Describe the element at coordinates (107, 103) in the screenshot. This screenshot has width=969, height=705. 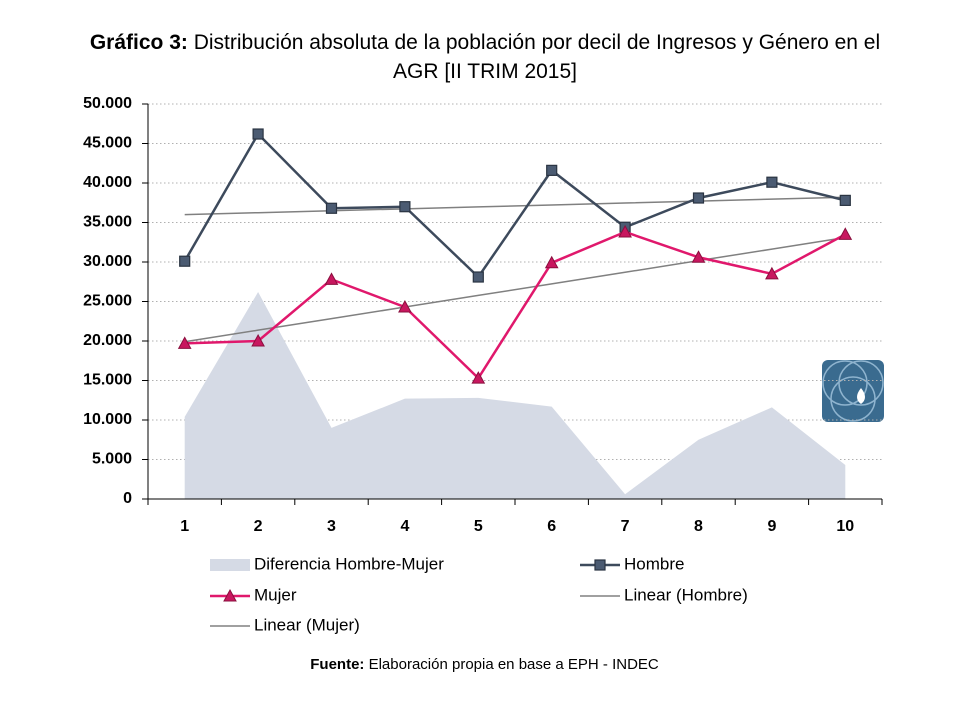
I see `y-tick-label: 50.000` at that location.